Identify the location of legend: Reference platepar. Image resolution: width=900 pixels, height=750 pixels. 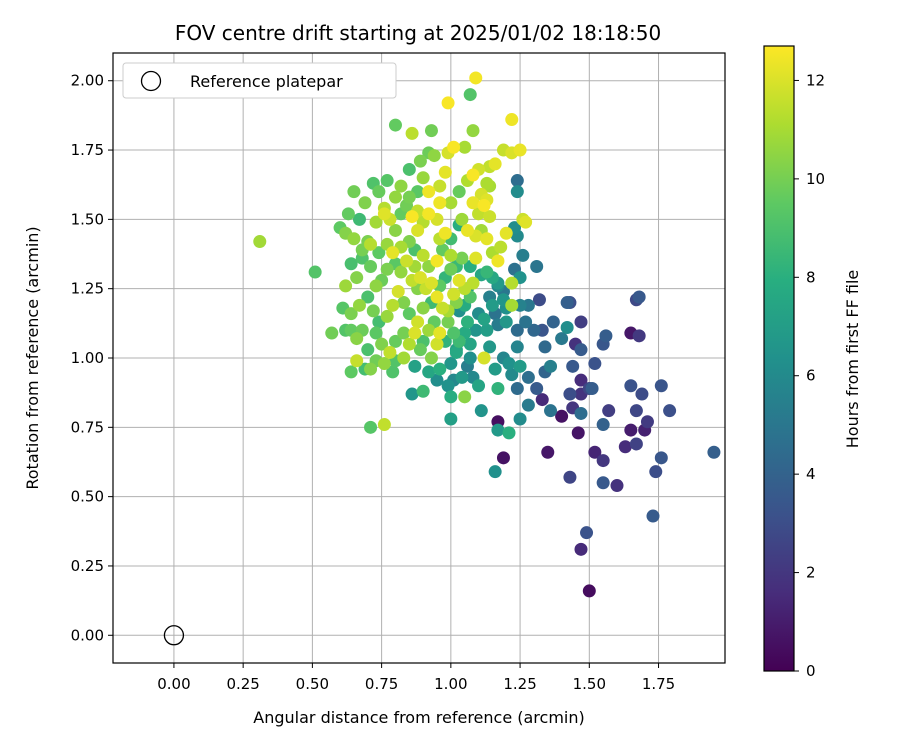
(259, 80).